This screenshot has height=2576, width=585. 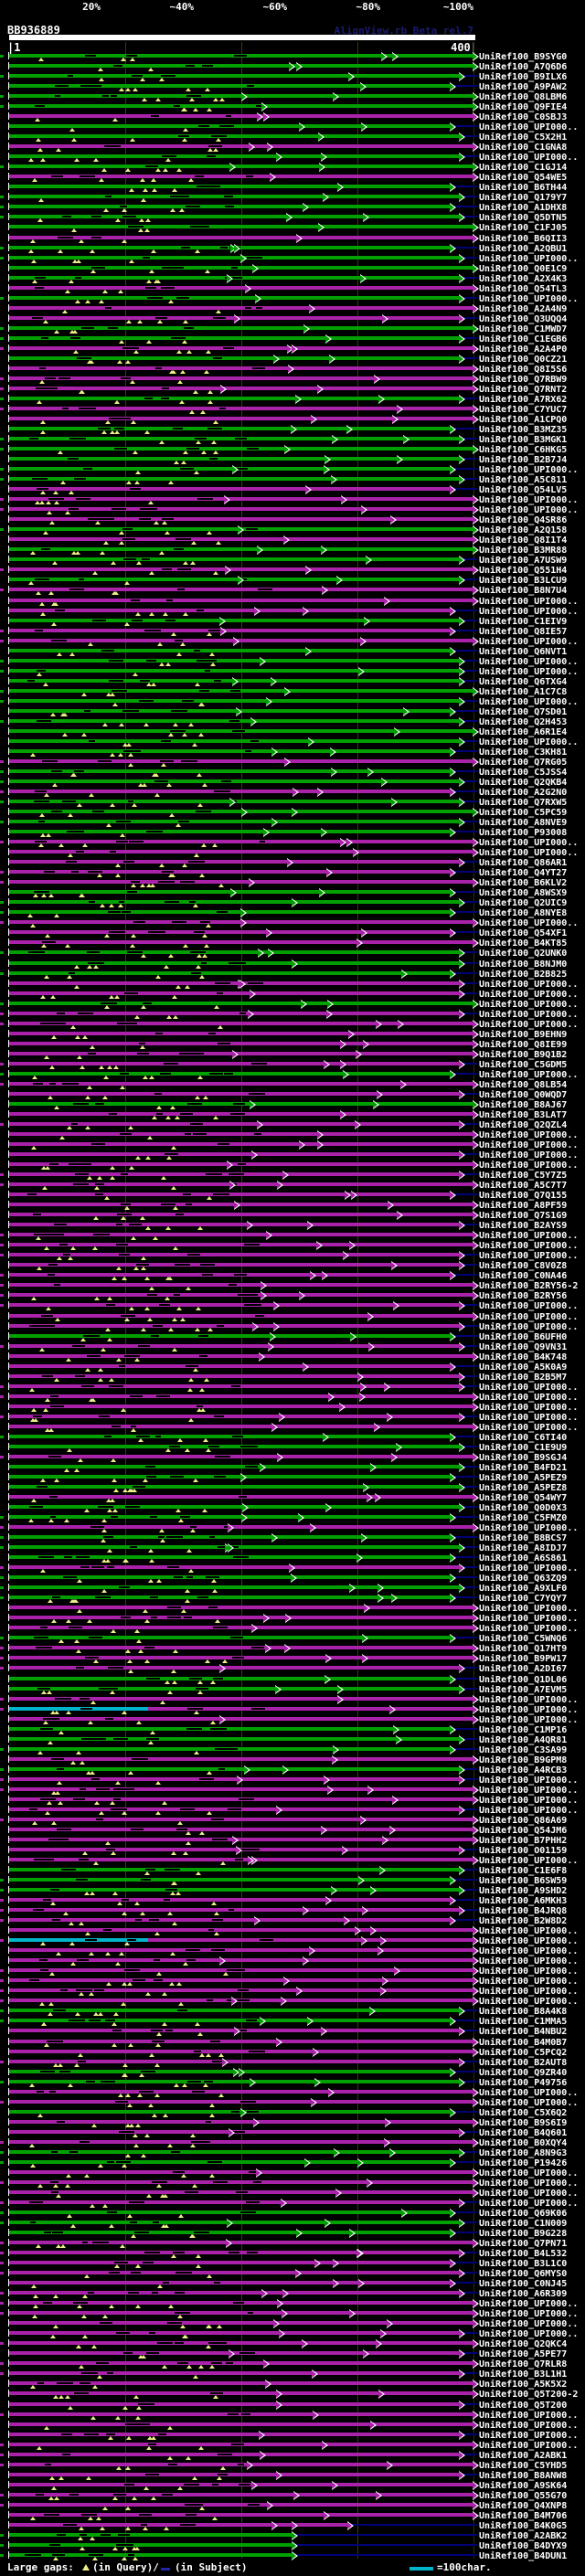 What do you see at coordinates (242, 37) in the screenshot?
I see `query-bar` at bounding box center [242, 37].